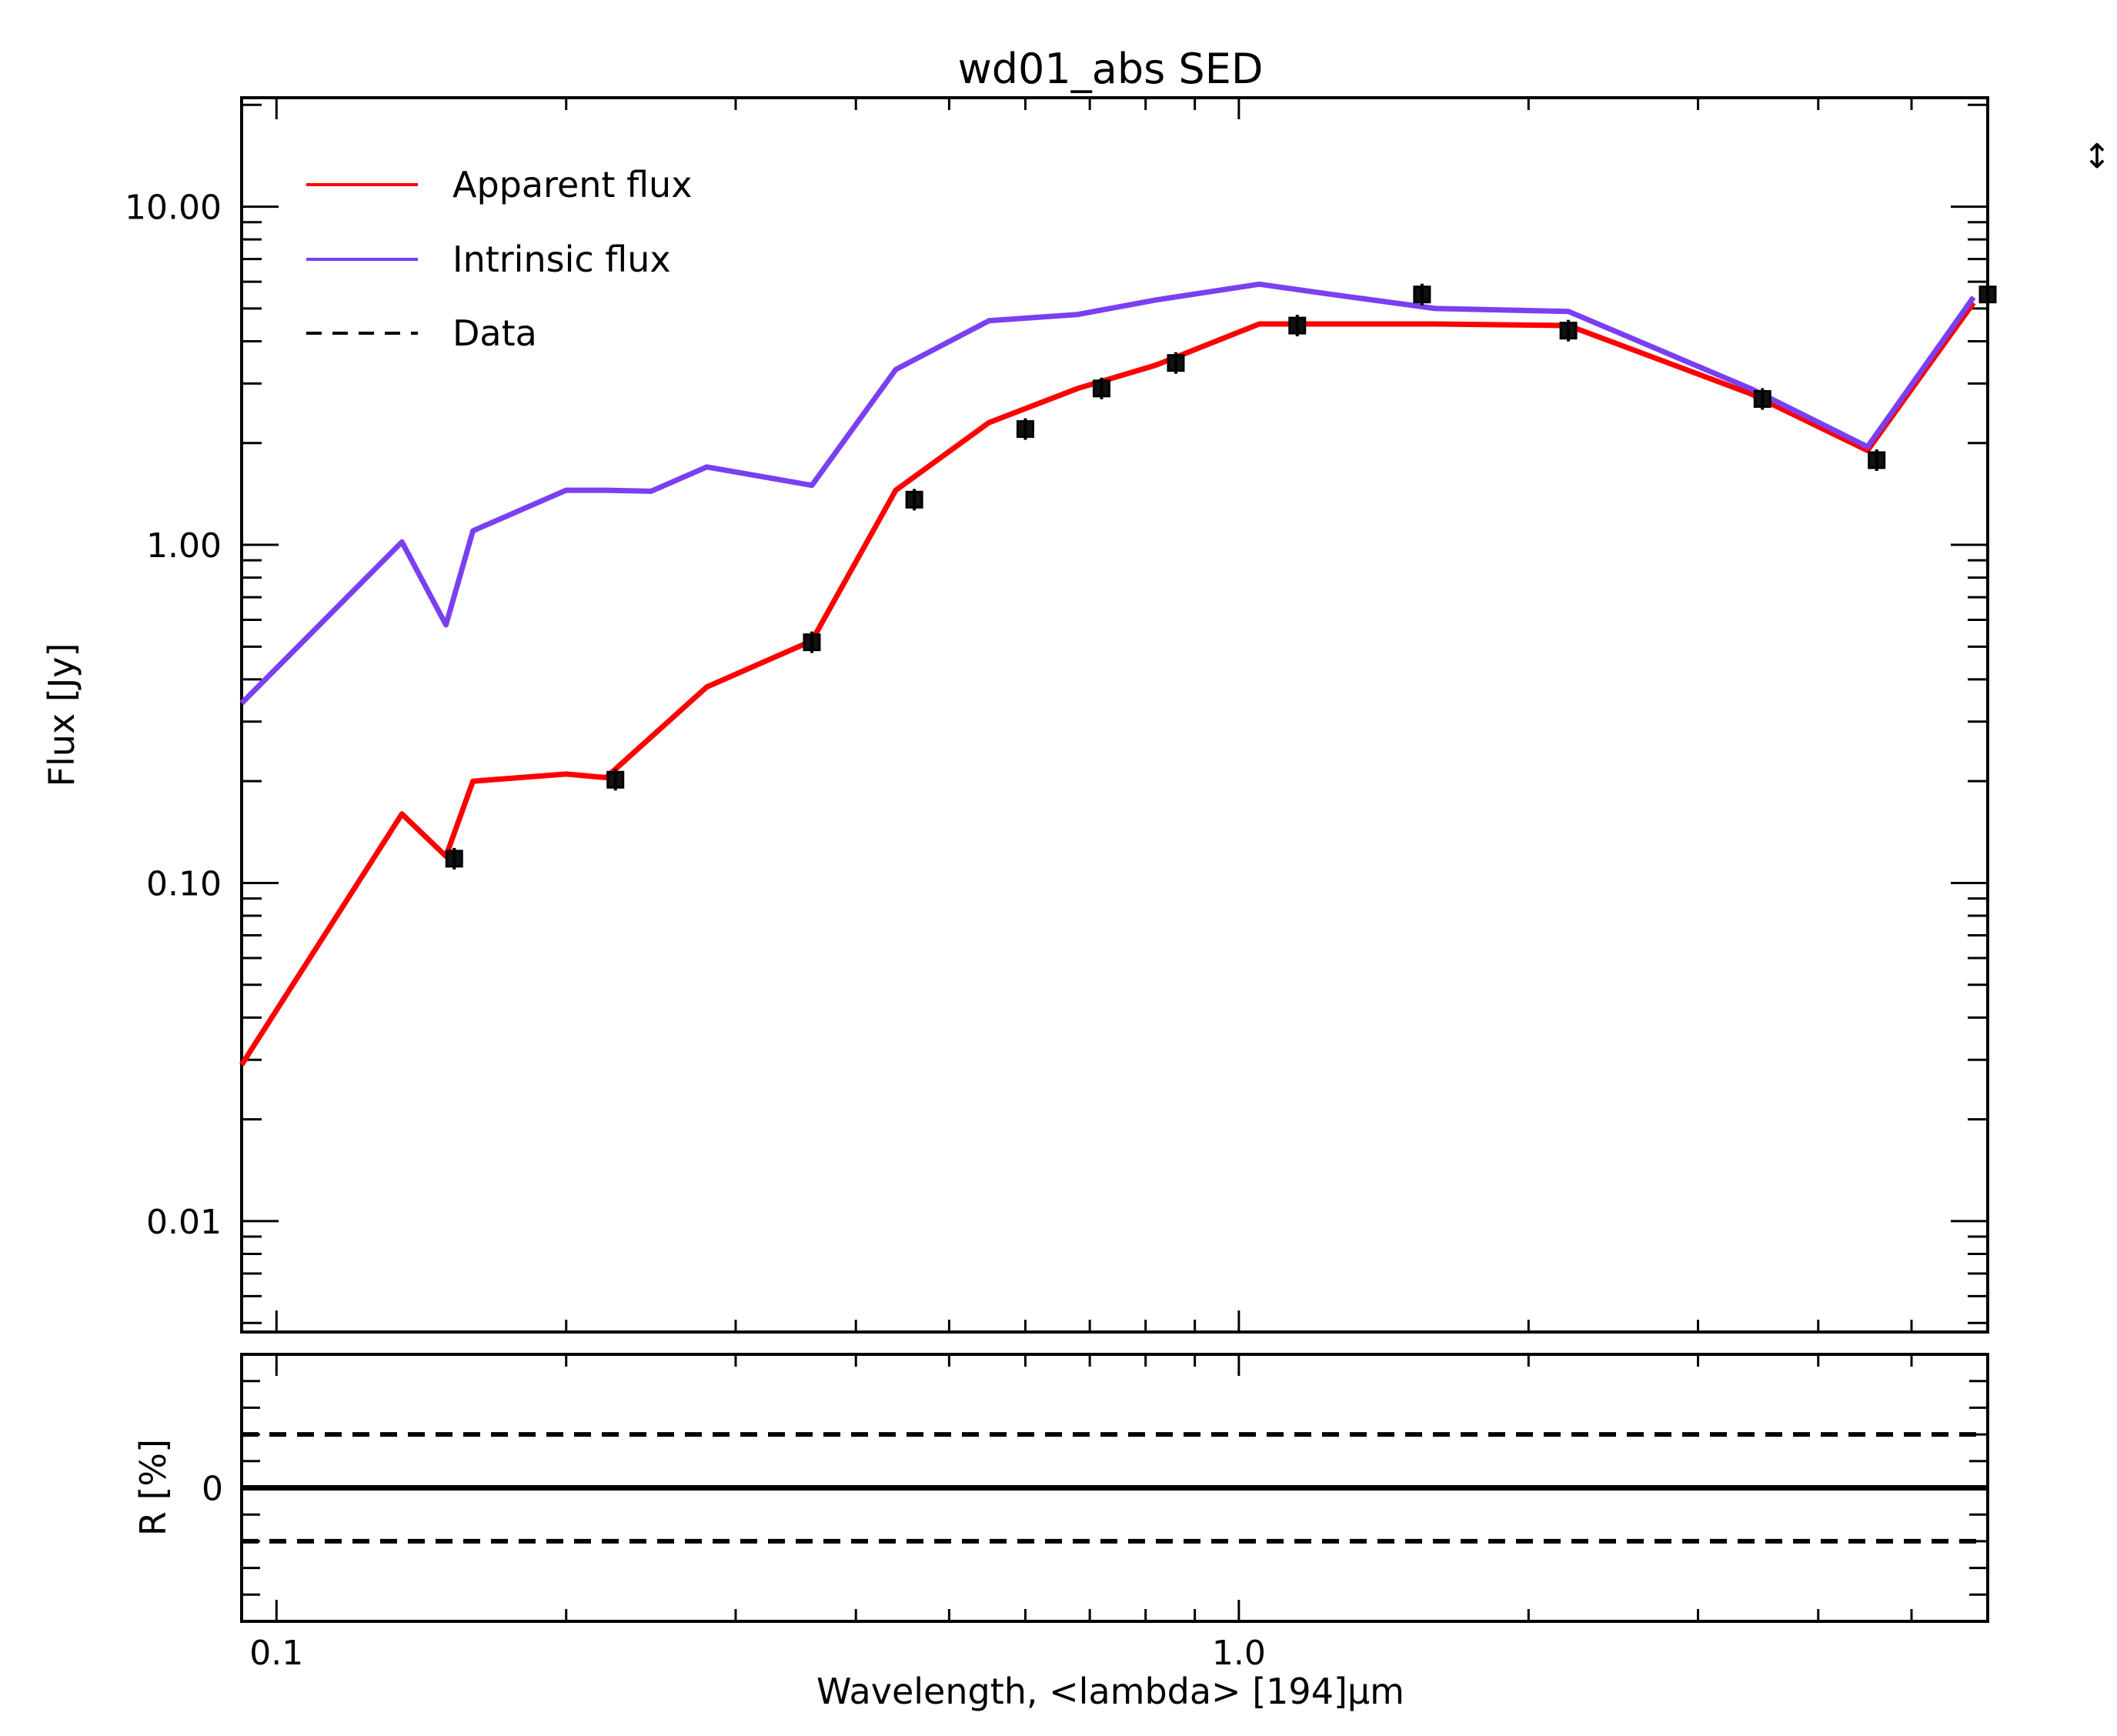 Image resolution: width=2117 pixels, height=1736 pixels. What do you see at coordinates (61, 715) in the screenshot?
I see `y-axis-title: Flux [Jy]` at bounding box center [61, 715].